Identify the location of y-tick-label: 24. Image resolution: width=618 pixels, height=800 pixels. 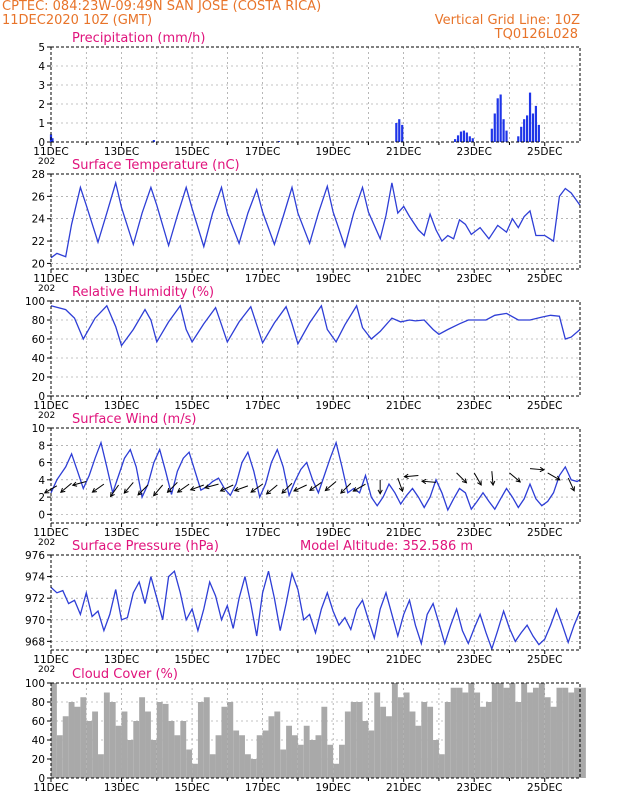
(39, 220).